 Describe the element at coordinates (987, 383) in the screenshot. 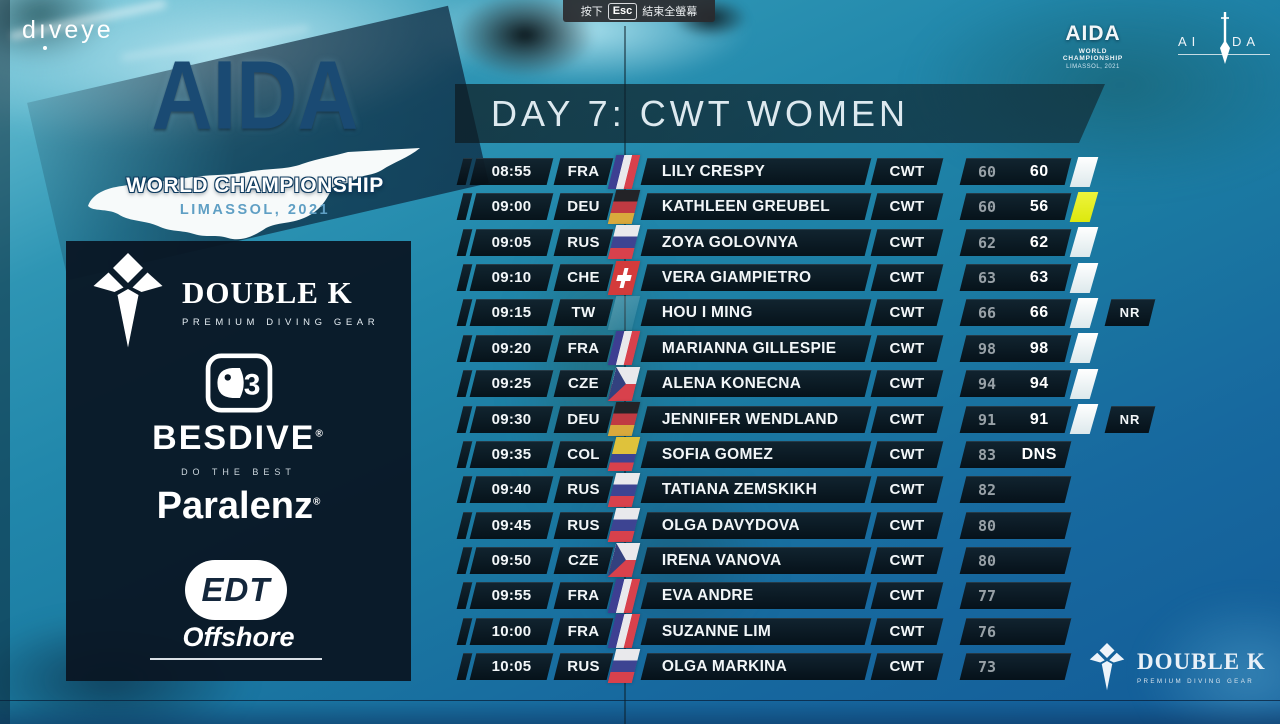

I see `announced-performance: 94` at that location.